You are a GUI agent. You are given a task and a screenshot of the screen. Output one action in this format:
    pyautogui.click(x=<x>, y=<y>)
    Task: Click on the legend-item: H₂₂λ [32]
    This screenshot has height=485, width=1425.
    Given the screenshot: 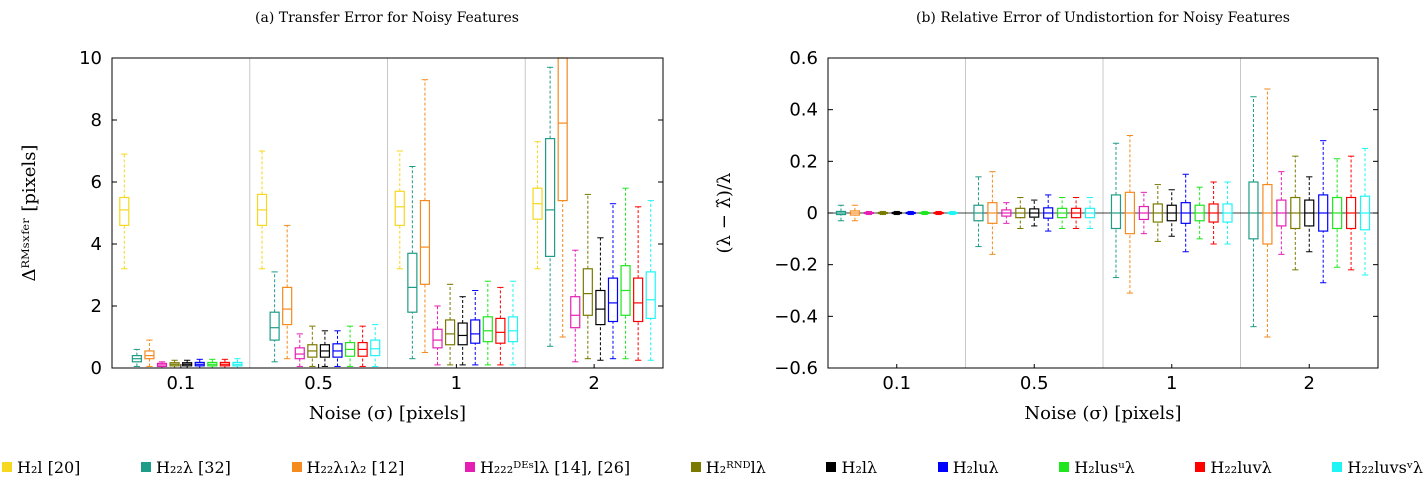 What is the action you would take?
    pyautogui.click(x=186, y=467)
    